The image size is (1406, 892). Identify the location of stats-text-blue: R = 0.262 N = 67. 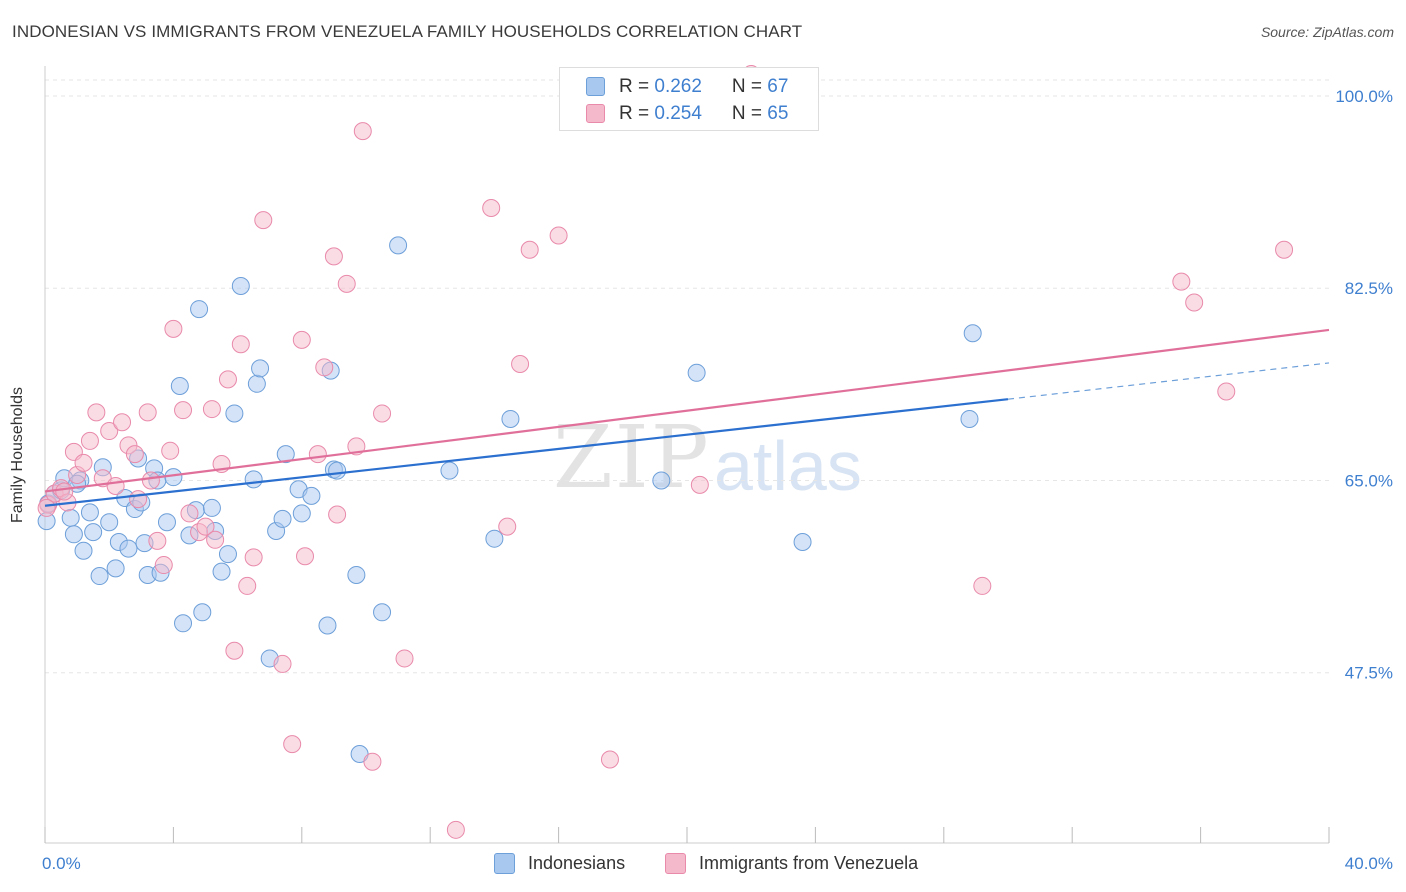
(703, 87).